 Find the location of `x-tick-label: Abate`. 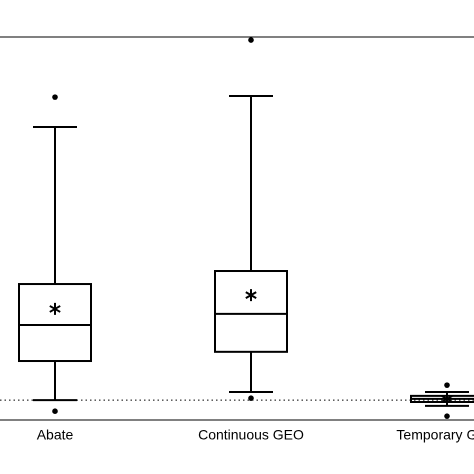

x-tick-label: Abate is located at coordinates (55, 435).